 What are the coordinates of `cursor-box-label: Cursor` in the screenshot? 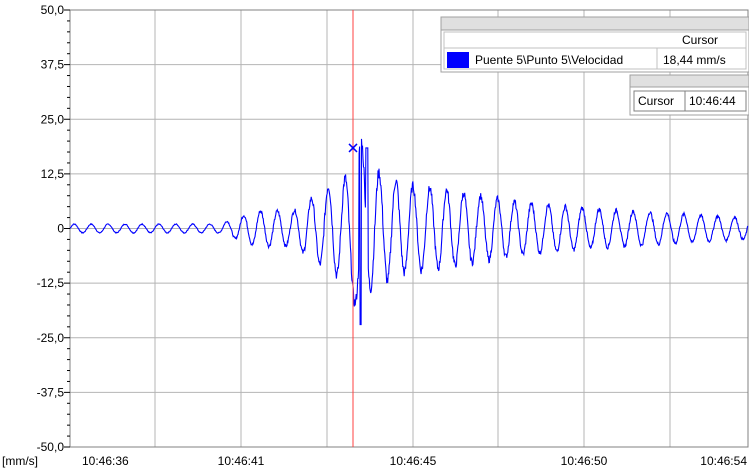 It's located at (656, 101).